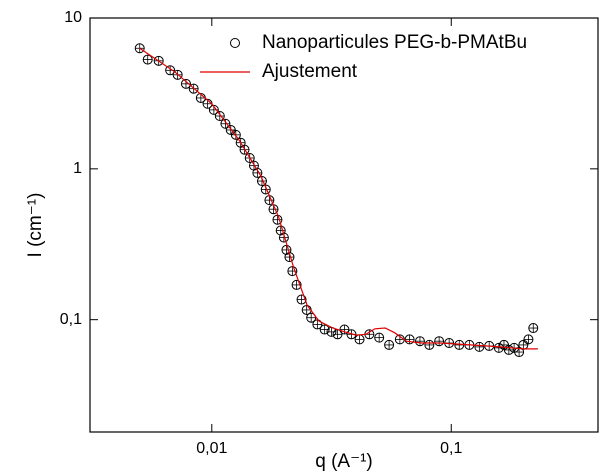 The width and height of the screenshot is (600, 475). I want to click on x-tick-label: 0,01, so click(211, 448).